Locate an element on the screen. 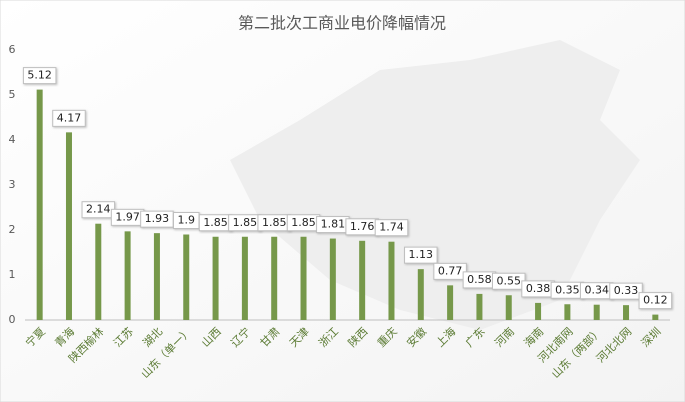 The image size is (685, 402). value-label: 0.77 is located at coordinates (450, 270).